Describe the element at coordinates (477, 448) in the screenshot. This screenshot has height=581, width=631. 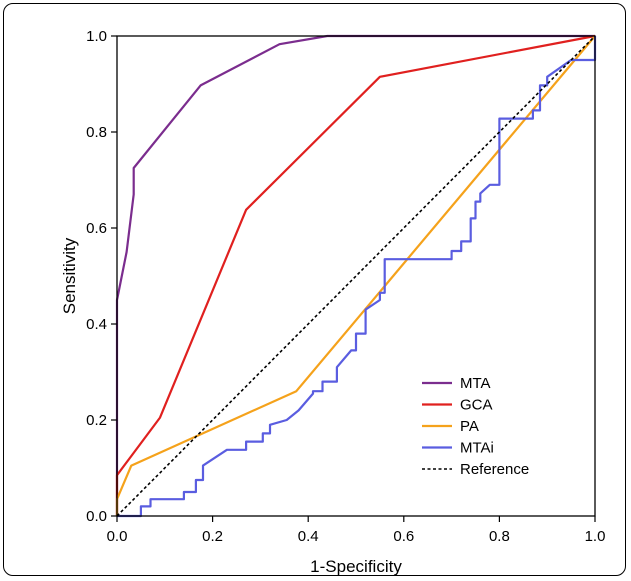
I see `legend-label-mtai: MTAi` at that location.